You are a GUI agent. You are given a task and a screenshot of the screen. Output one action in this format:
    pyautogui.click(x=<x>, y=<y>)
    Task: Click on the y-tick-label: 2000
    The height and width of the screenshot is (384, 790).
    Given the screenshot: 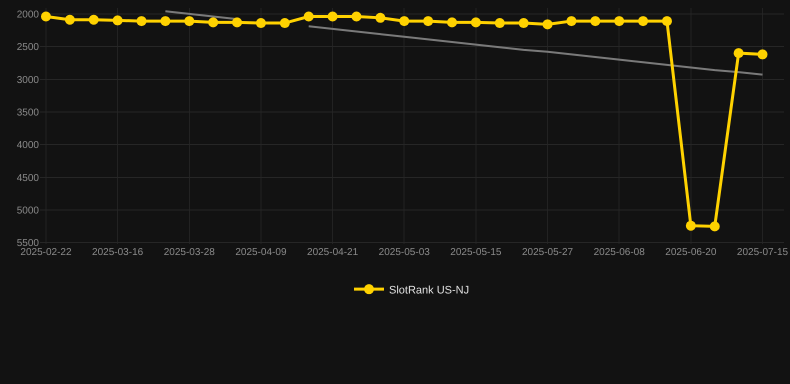 What is the action you would take?
    pyautogui.click(x=28, y=14)
    